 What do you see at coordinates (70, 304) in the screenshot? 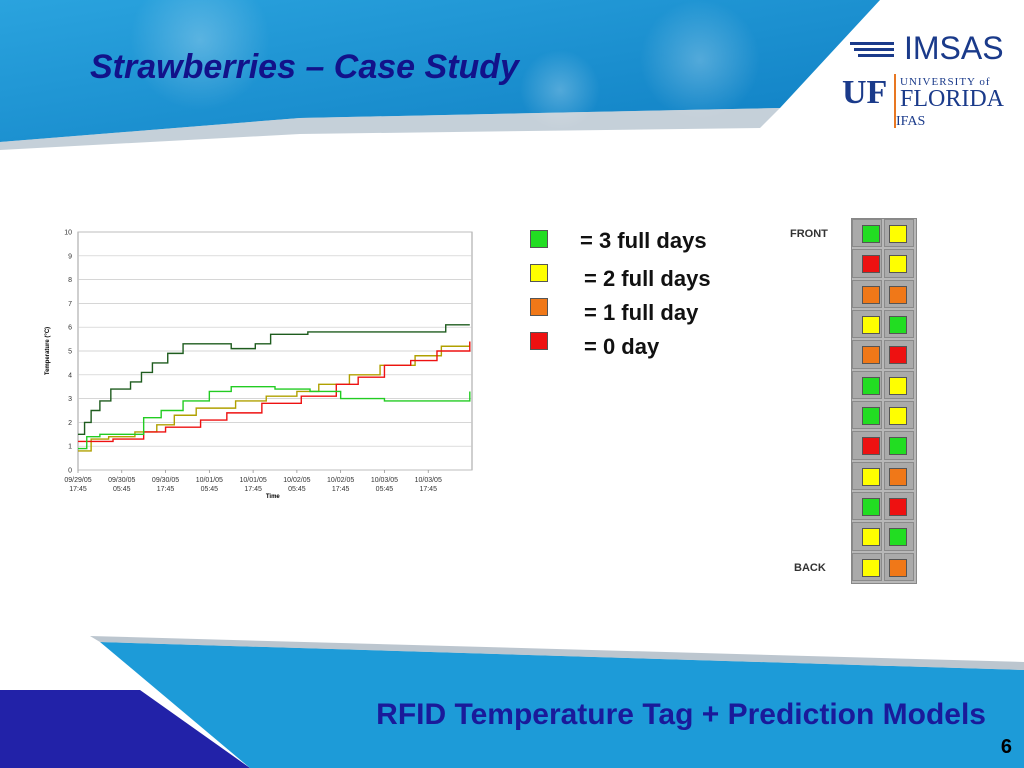
I see `y-tick-label: 7` at bounding box center [70, 304].